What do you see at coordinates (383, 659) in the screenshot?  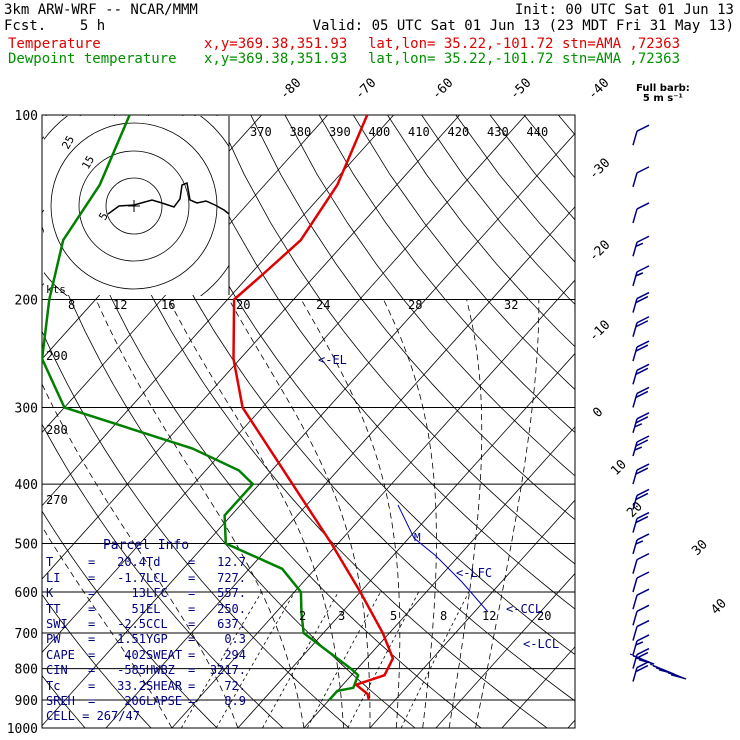 I see `mixing-ratio-line` at bounding box center [383, 659].